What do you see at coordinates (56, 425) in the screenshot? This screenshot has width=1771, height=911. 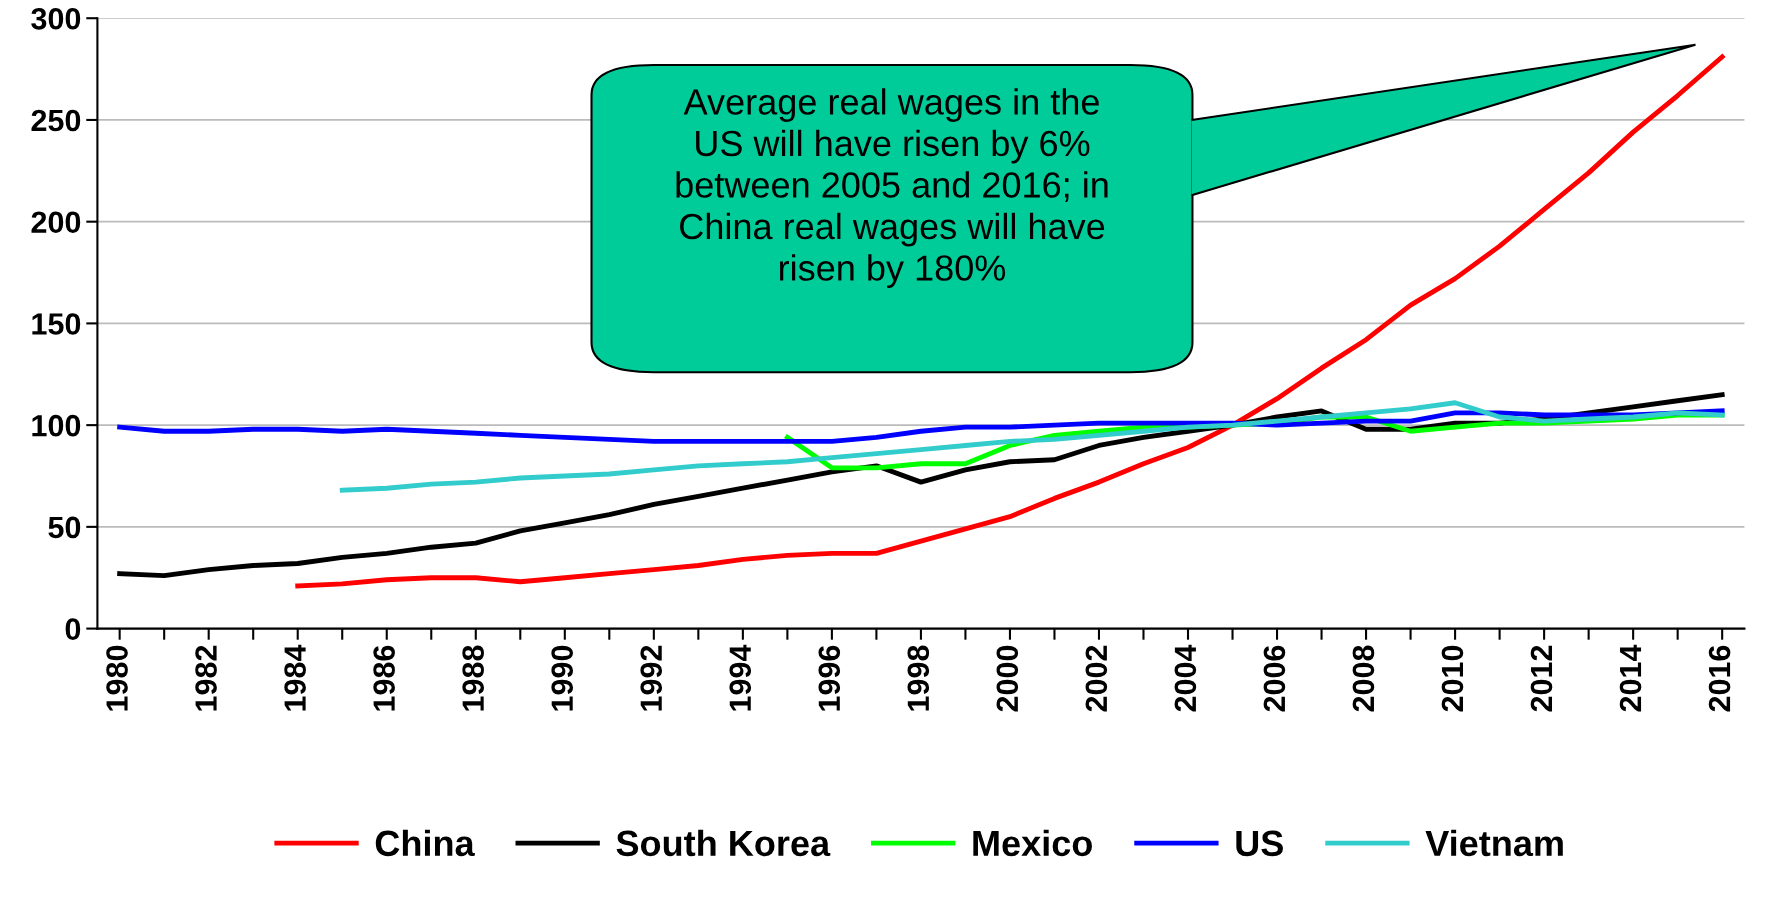 I see `y-tick-label: 100` at bounding box center [56, 425].